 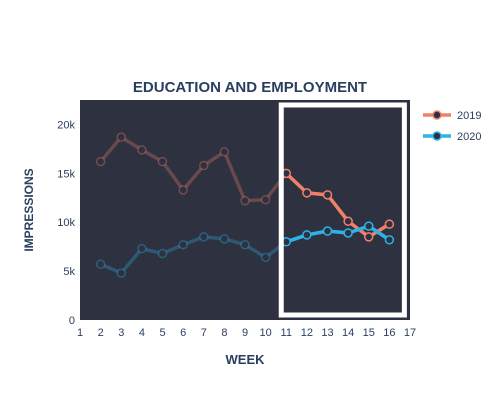 I want to click on y-axis-ticks: 0 5k 10k 15k 20k, so click(x=66, y=223).